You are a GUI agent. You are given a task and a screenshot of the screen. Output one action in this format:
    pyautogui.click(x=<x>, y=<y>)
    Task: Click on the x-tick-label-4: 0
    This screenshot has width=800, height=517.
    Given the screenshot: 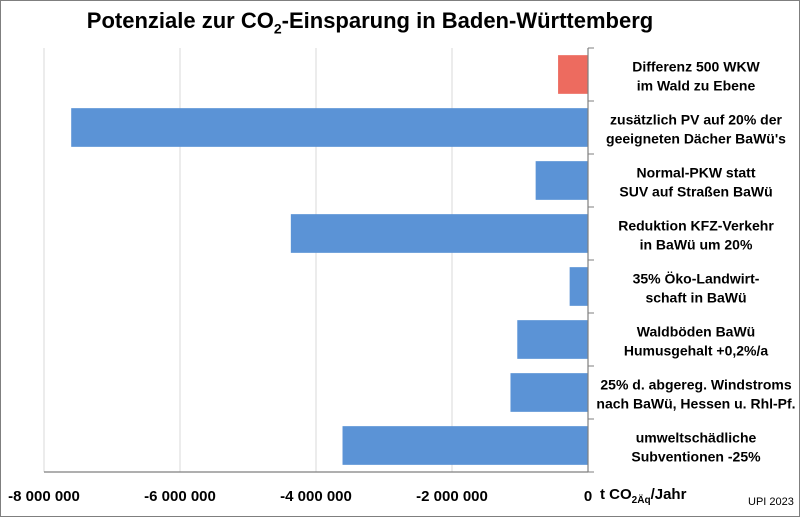 What is the action you would take?
    pyautogui.click(x=588, y=496)
    